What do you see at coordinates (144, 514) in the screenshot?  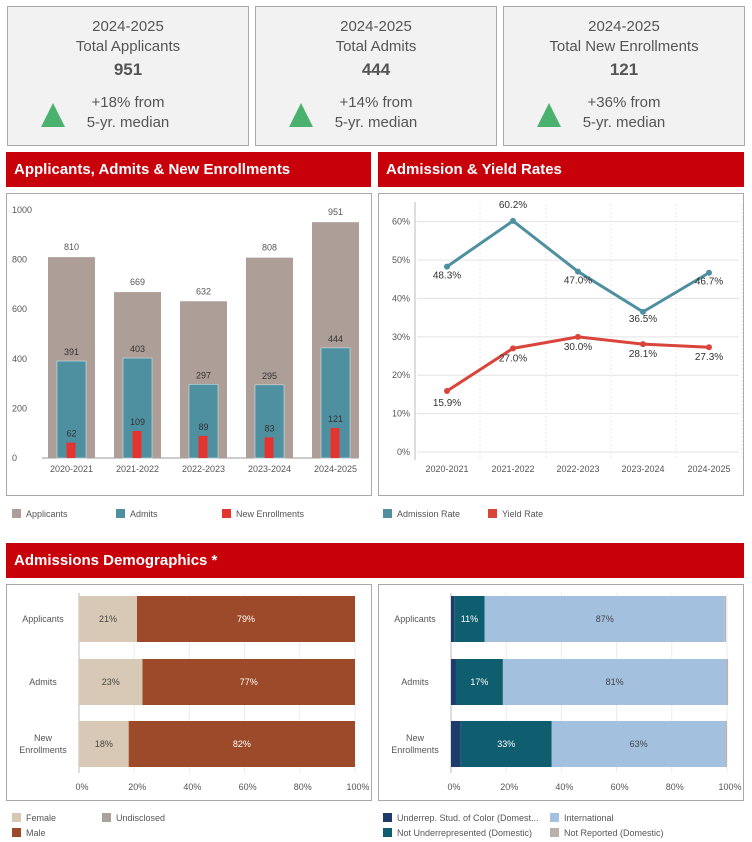 I see `legend-label: Admits` at bounding box center [144, 514].